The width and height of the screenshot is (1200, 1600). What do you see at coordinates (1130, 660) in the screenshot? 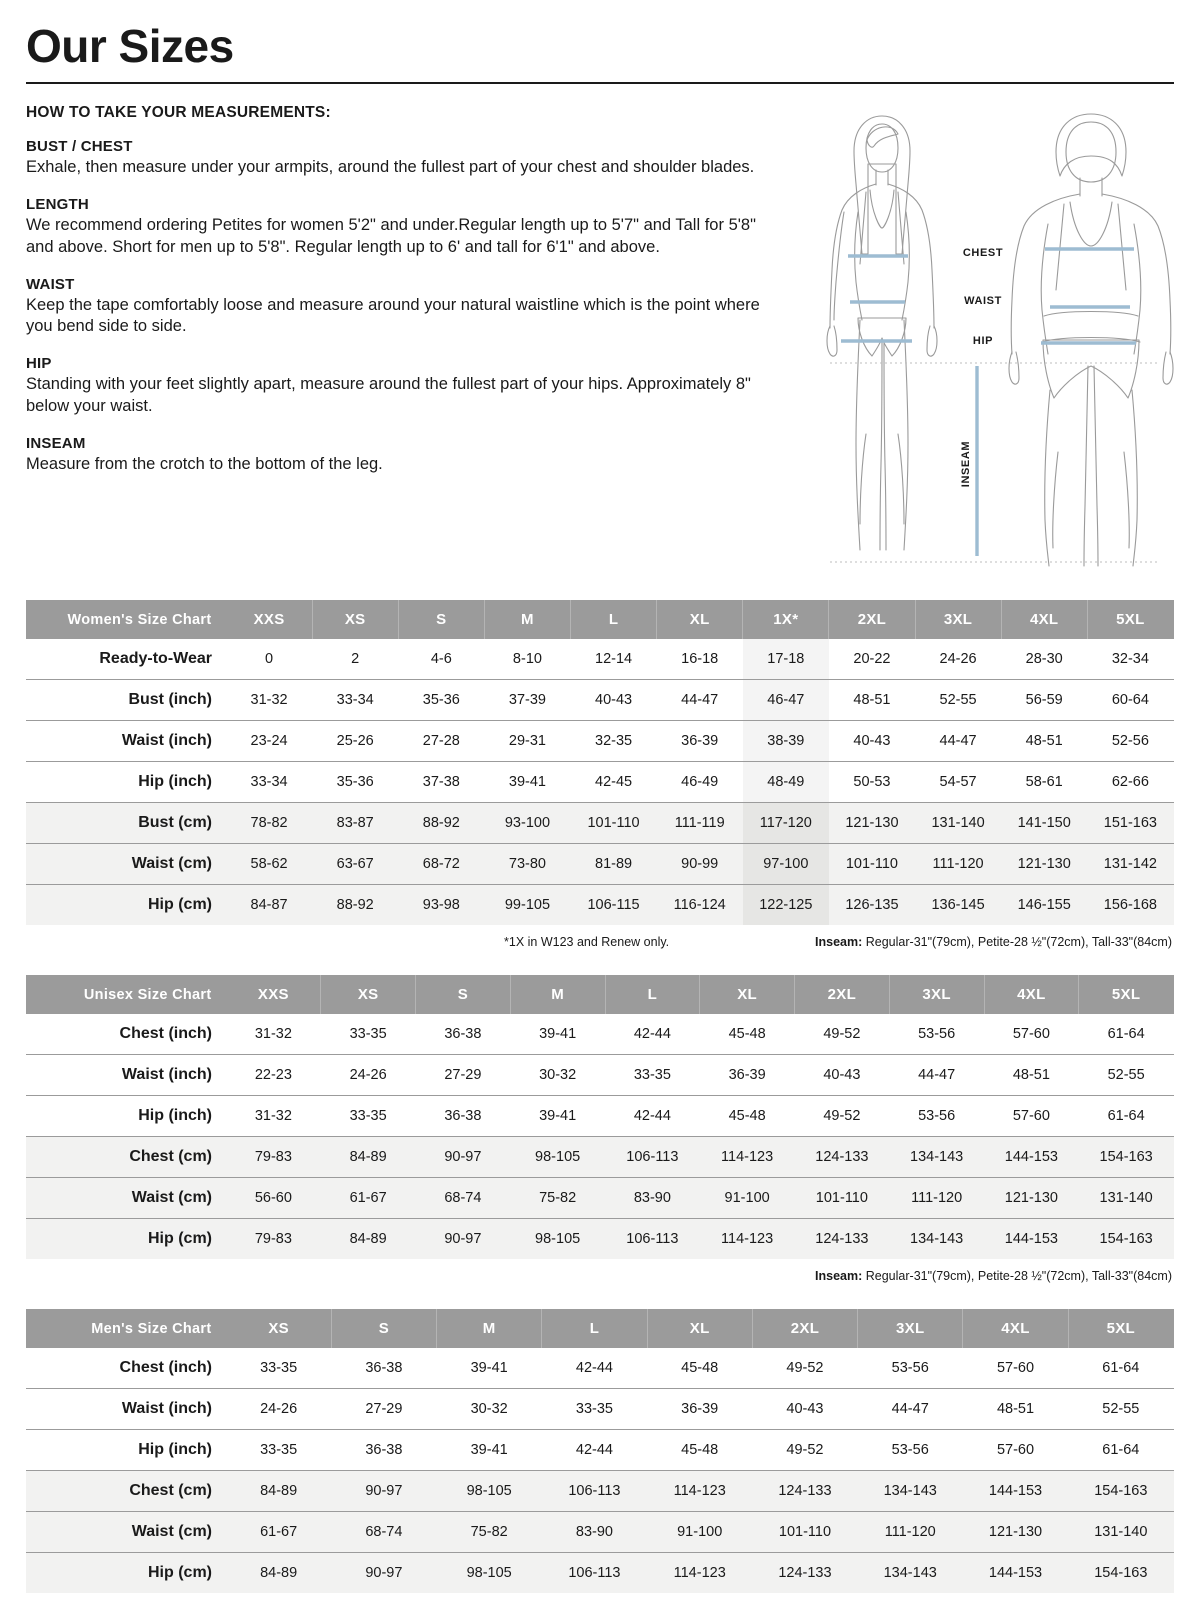
I see `cell-women-5xl: 32-34` at bounding box center [1130, 660].